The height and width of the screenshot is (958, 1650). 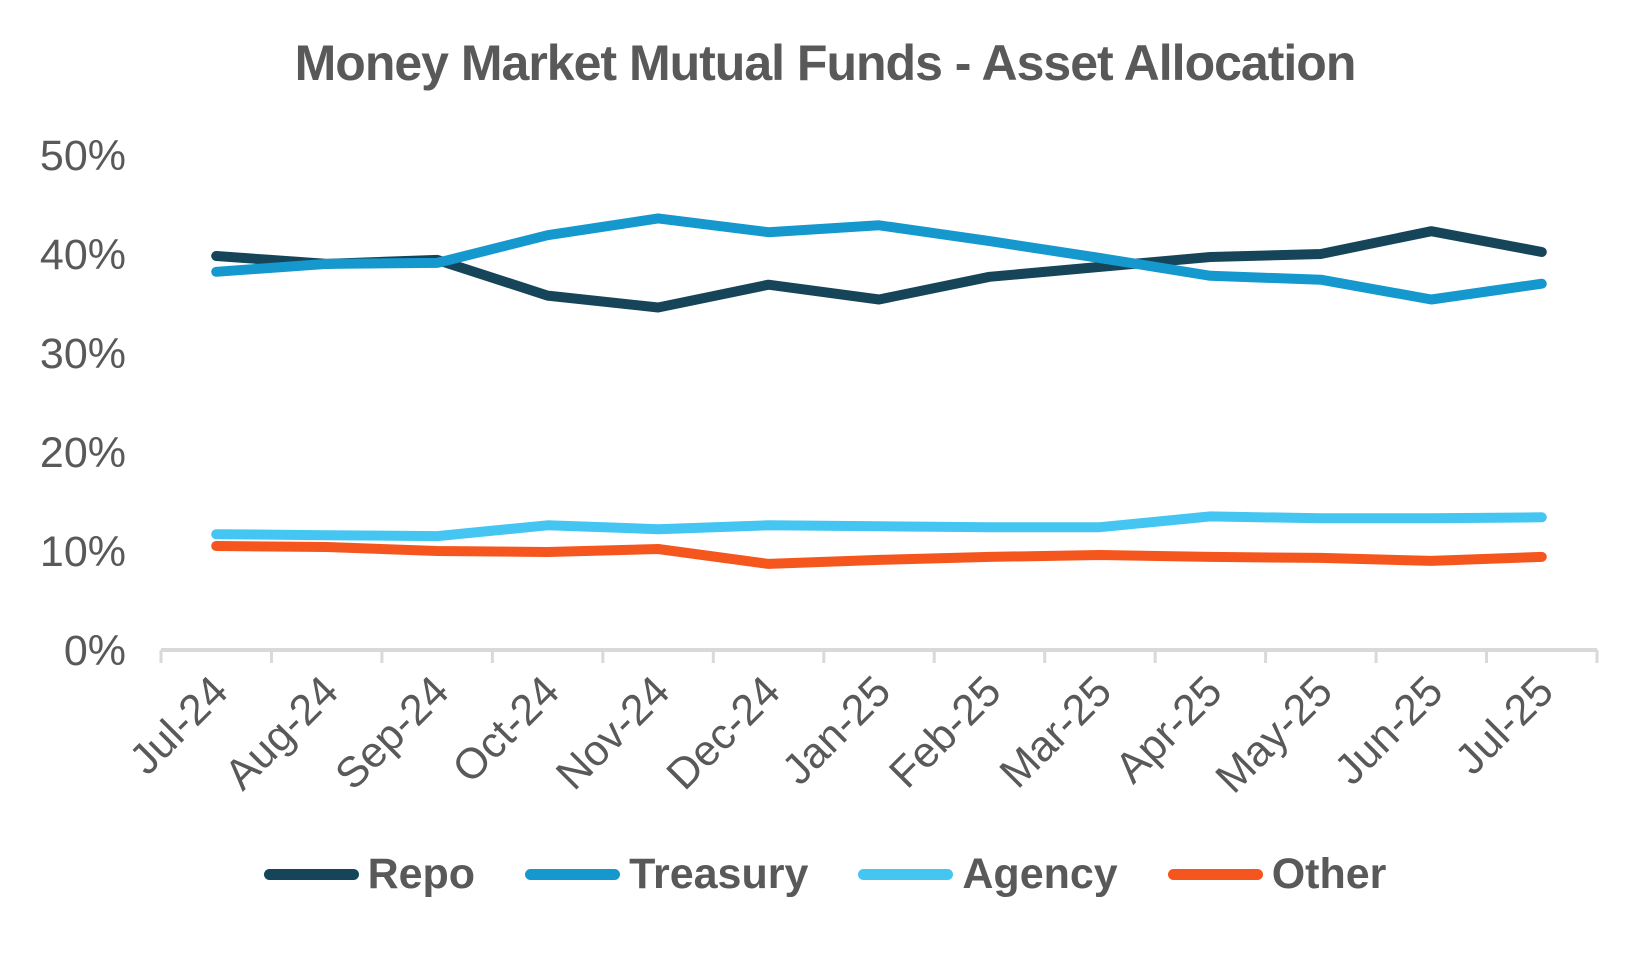 I want to click on y-axis-label: 10%, so click(x=83, y=552).